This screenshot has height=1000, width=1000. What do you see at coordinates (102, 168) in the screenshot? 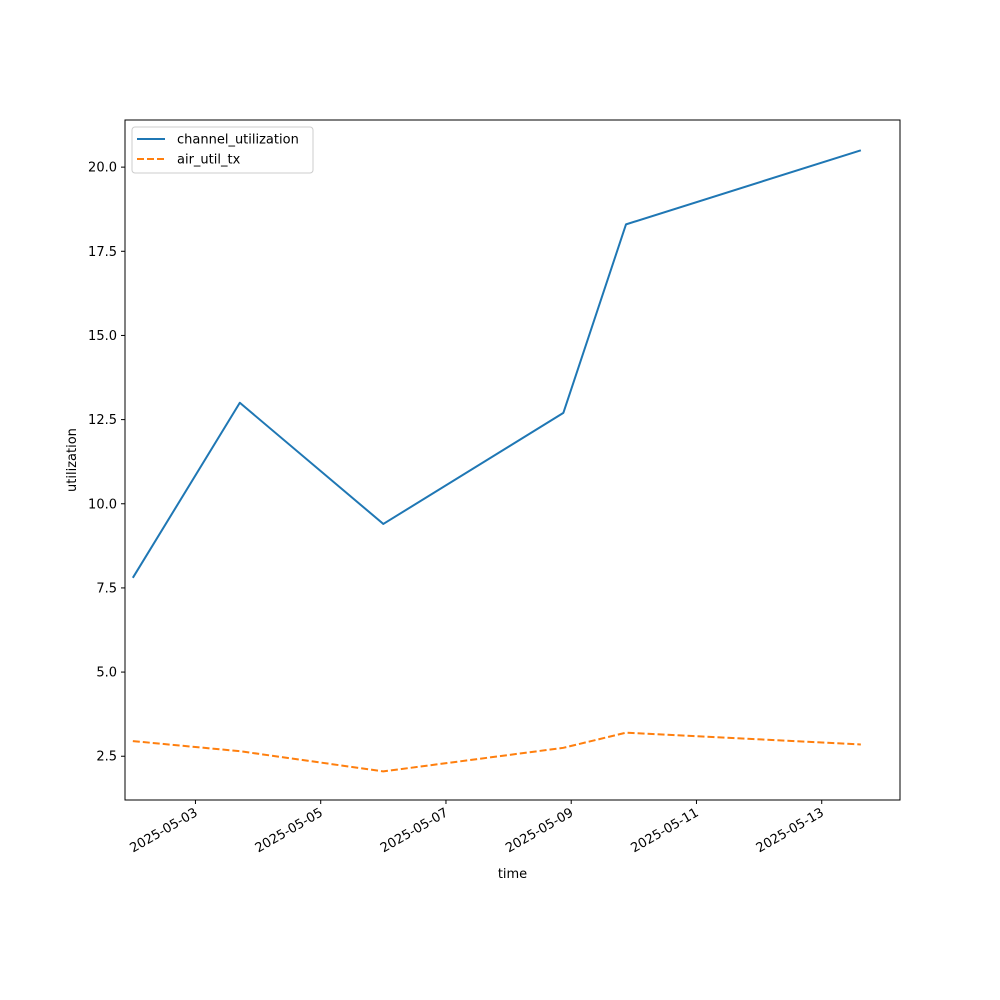
I see `y-tick-label: 20.0` at bounding box center [102, 168].